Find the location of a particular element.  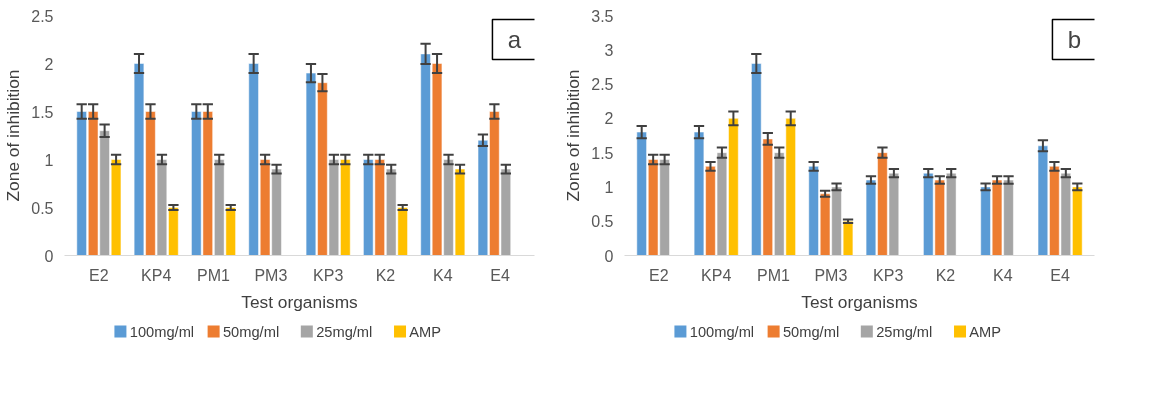

annotation: a is located at coordinates (514, 39).